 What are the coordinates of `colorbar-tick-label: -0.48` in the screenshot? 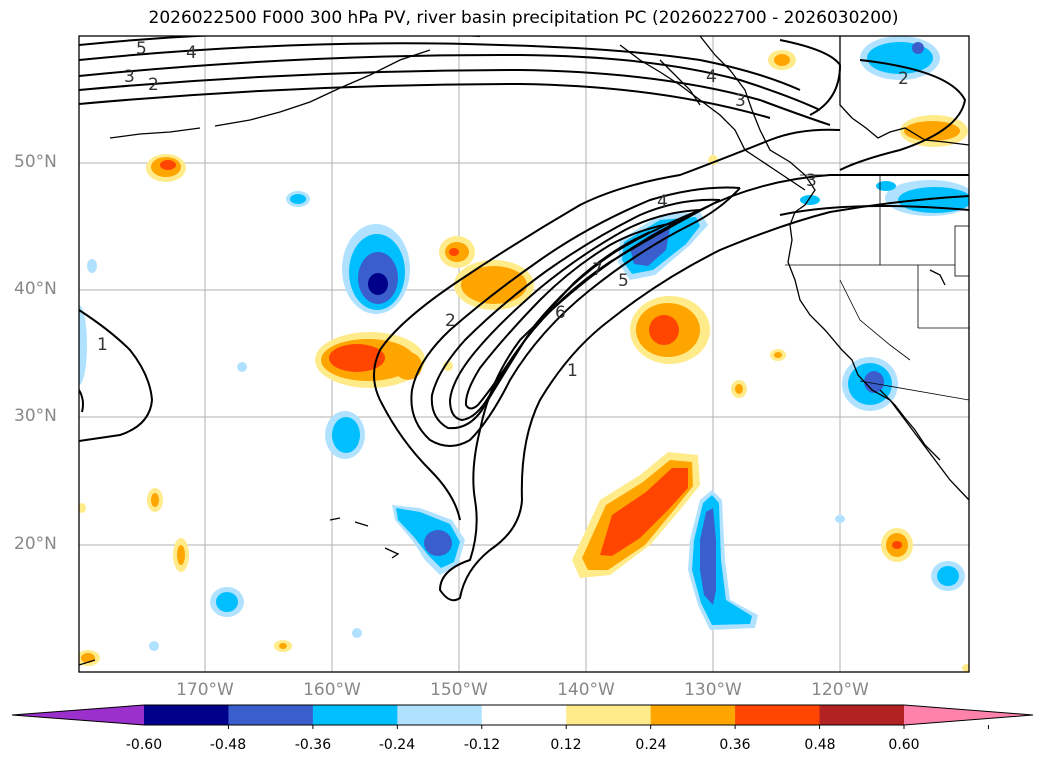 It's located at (228, 745).